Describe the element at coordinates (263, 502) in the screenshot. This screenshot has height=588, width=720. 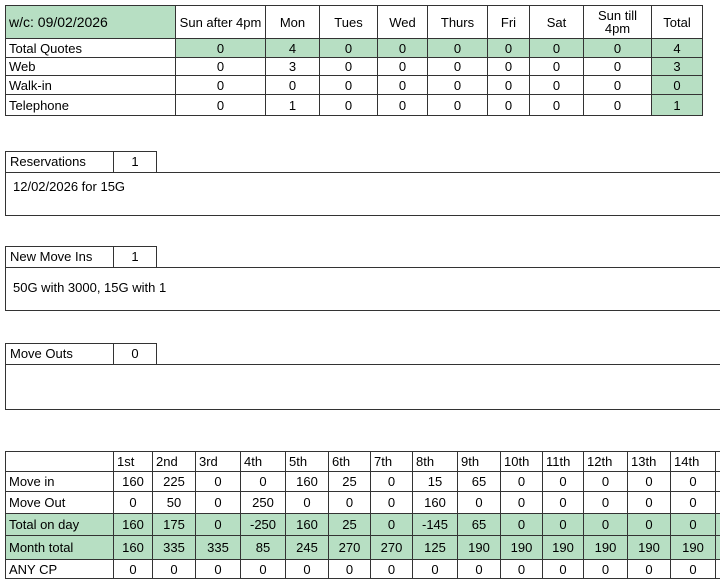
I see `cell: 250` at that location.